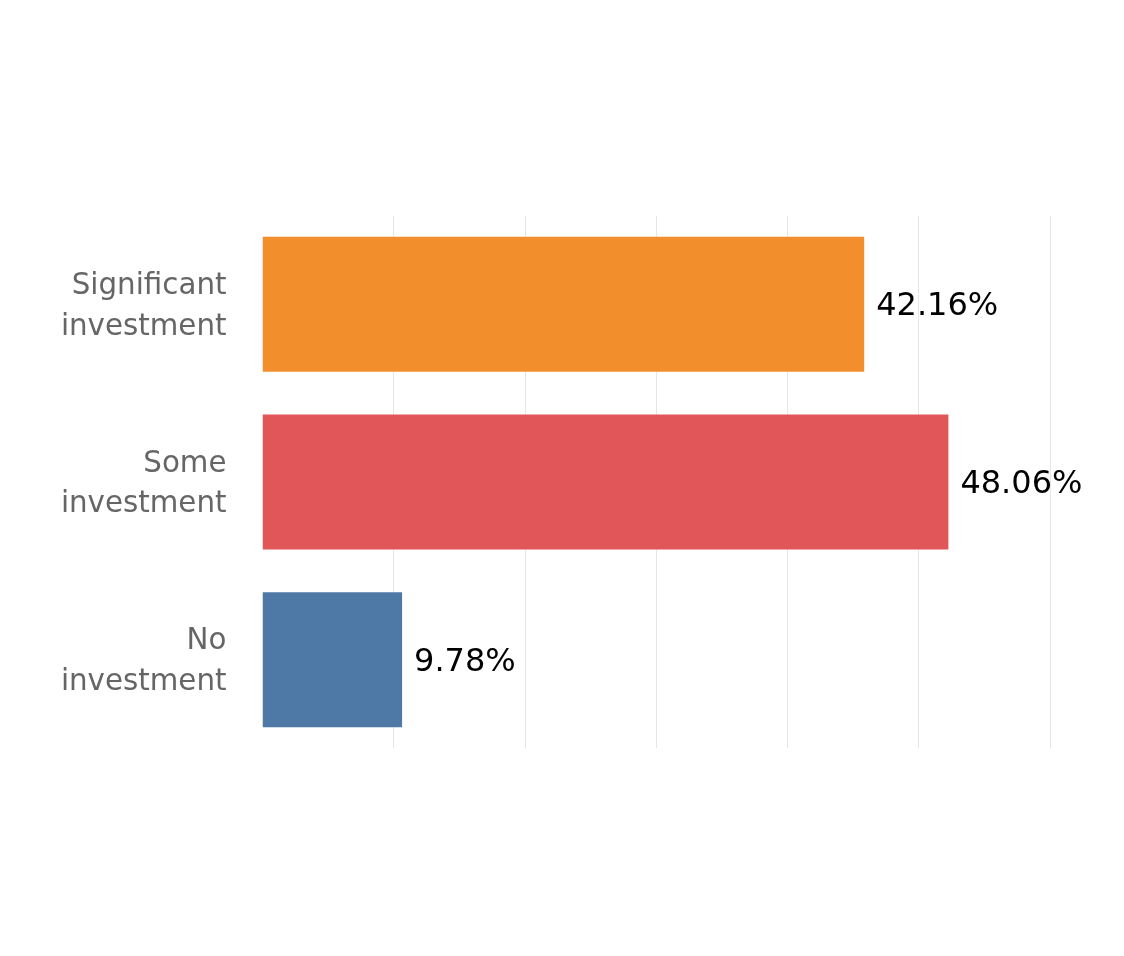 The width and height of the screenshot is (1124, 956). I want to click on y-tick-label: No investment, so click(143, 660).